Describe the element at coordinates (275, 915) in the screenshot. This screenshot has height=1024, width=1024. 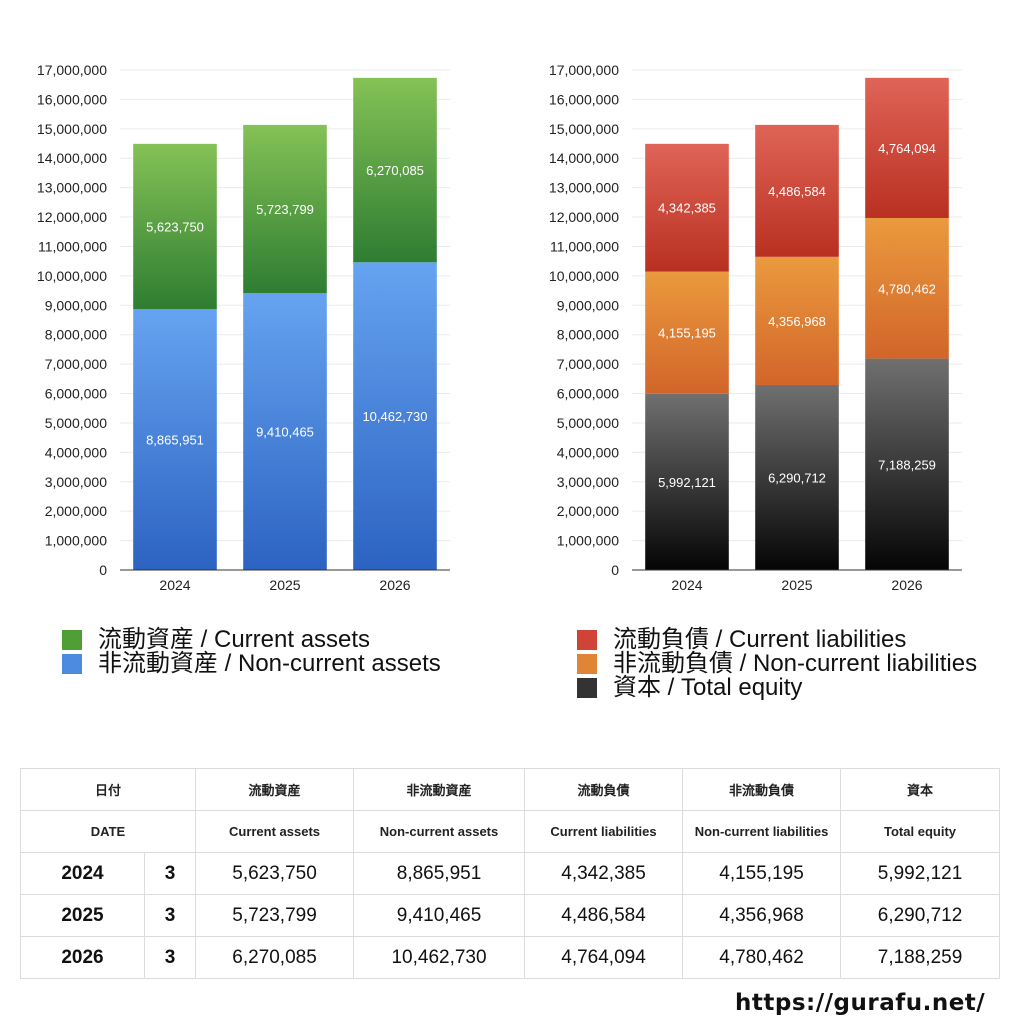
I see `cell-current-assets: 5,723,799` at that location.